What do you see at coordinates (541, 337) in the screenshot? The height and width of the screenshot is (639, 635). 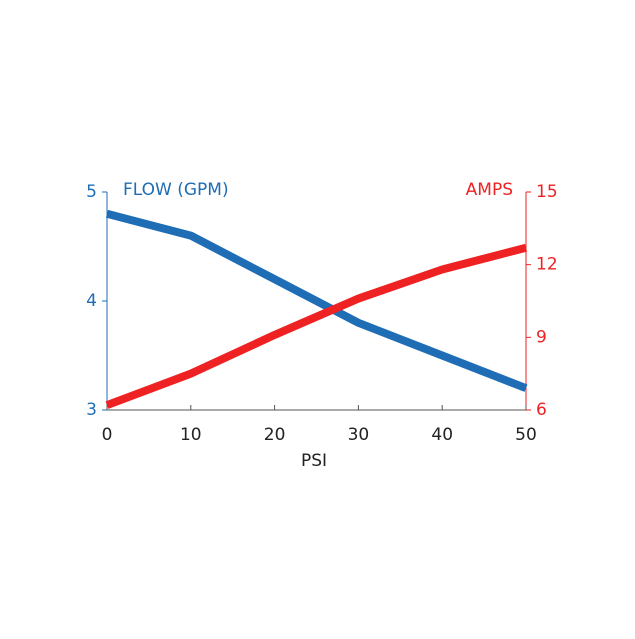 I see `y2-tick-label: 9` at bounding box center [541, 337].